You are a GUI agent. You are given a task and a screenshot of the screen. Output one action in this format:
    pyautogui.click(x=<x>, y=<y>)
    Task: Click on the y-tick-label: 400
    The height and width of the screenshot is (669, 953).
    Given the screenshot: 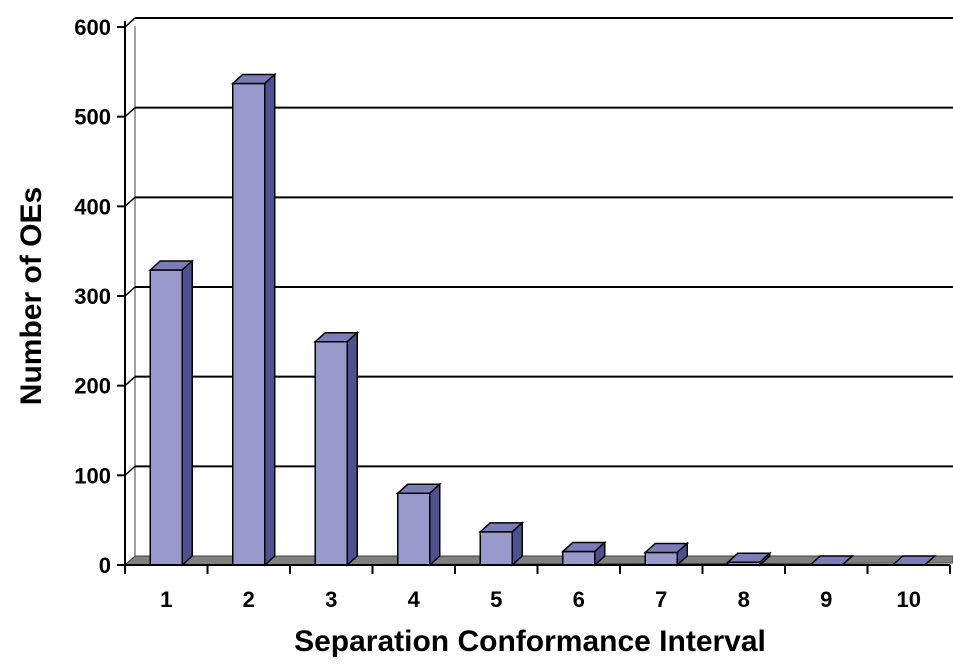 What is the action you would take?
    pyautogui.click(x=92, y=206)
    